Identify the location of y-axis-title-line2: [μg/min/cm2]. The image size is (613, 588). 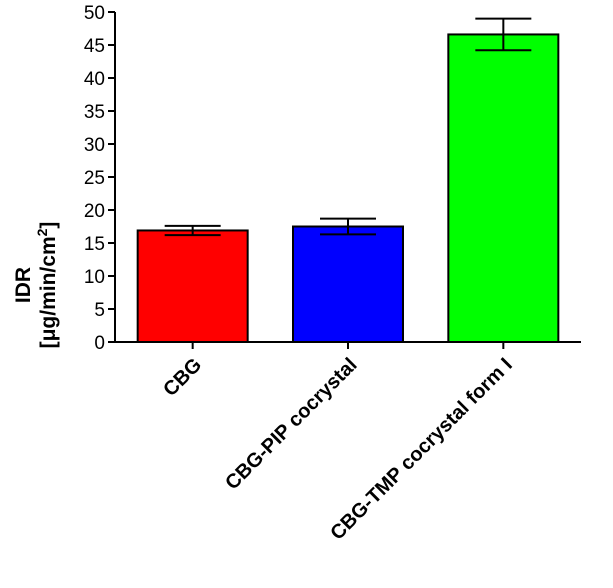
(47, 285).